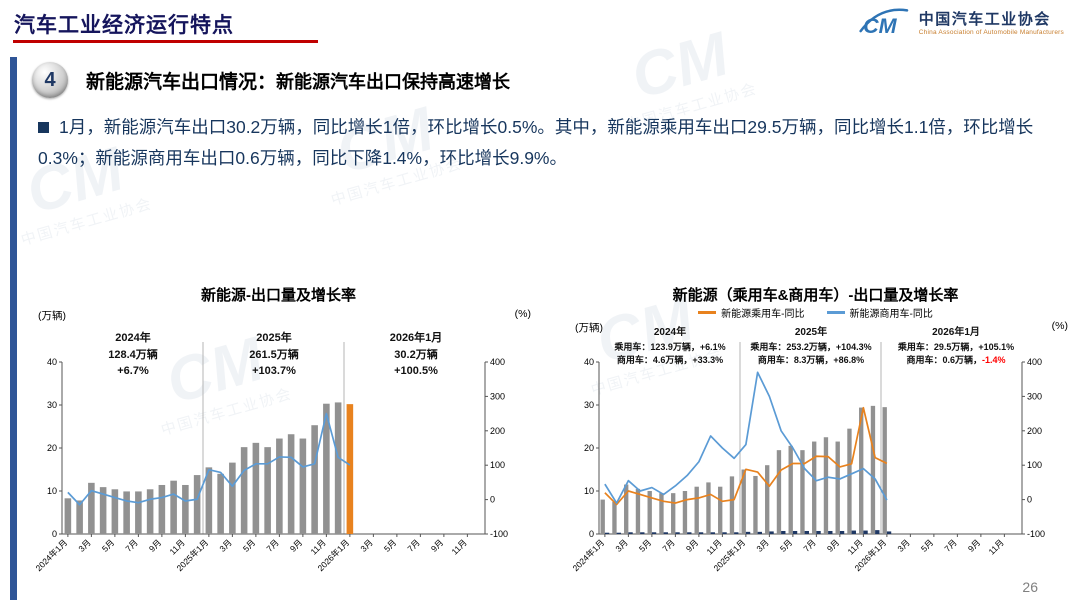 This screenshot has width=1080, height=607. I want to click on page-title: 汽车工业经济运行特点, so click(124, 25).